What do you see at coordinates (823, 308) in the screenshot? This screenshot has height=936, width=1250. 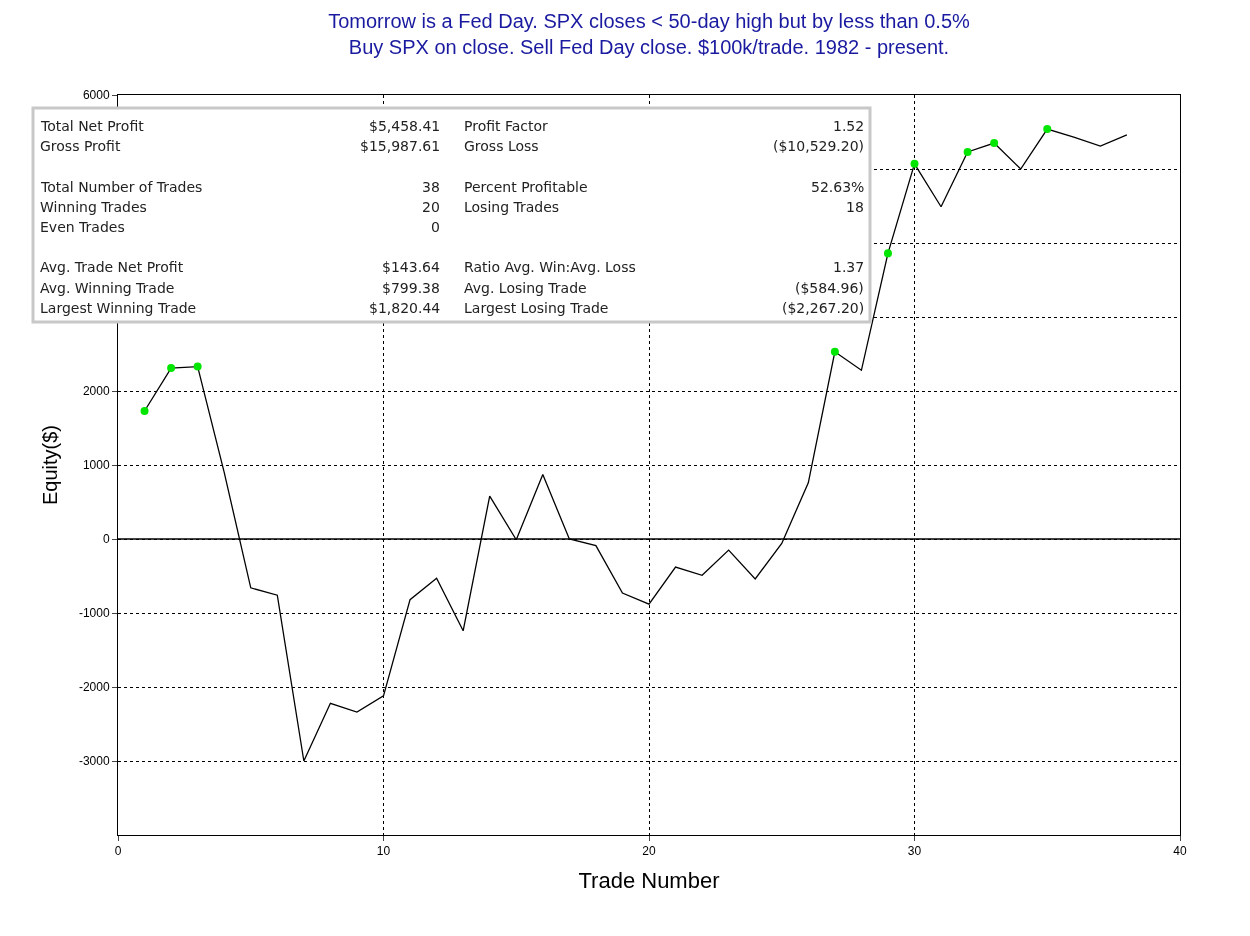 I see `annotation: ($2,267.20)` at bounding box center [823, 308].